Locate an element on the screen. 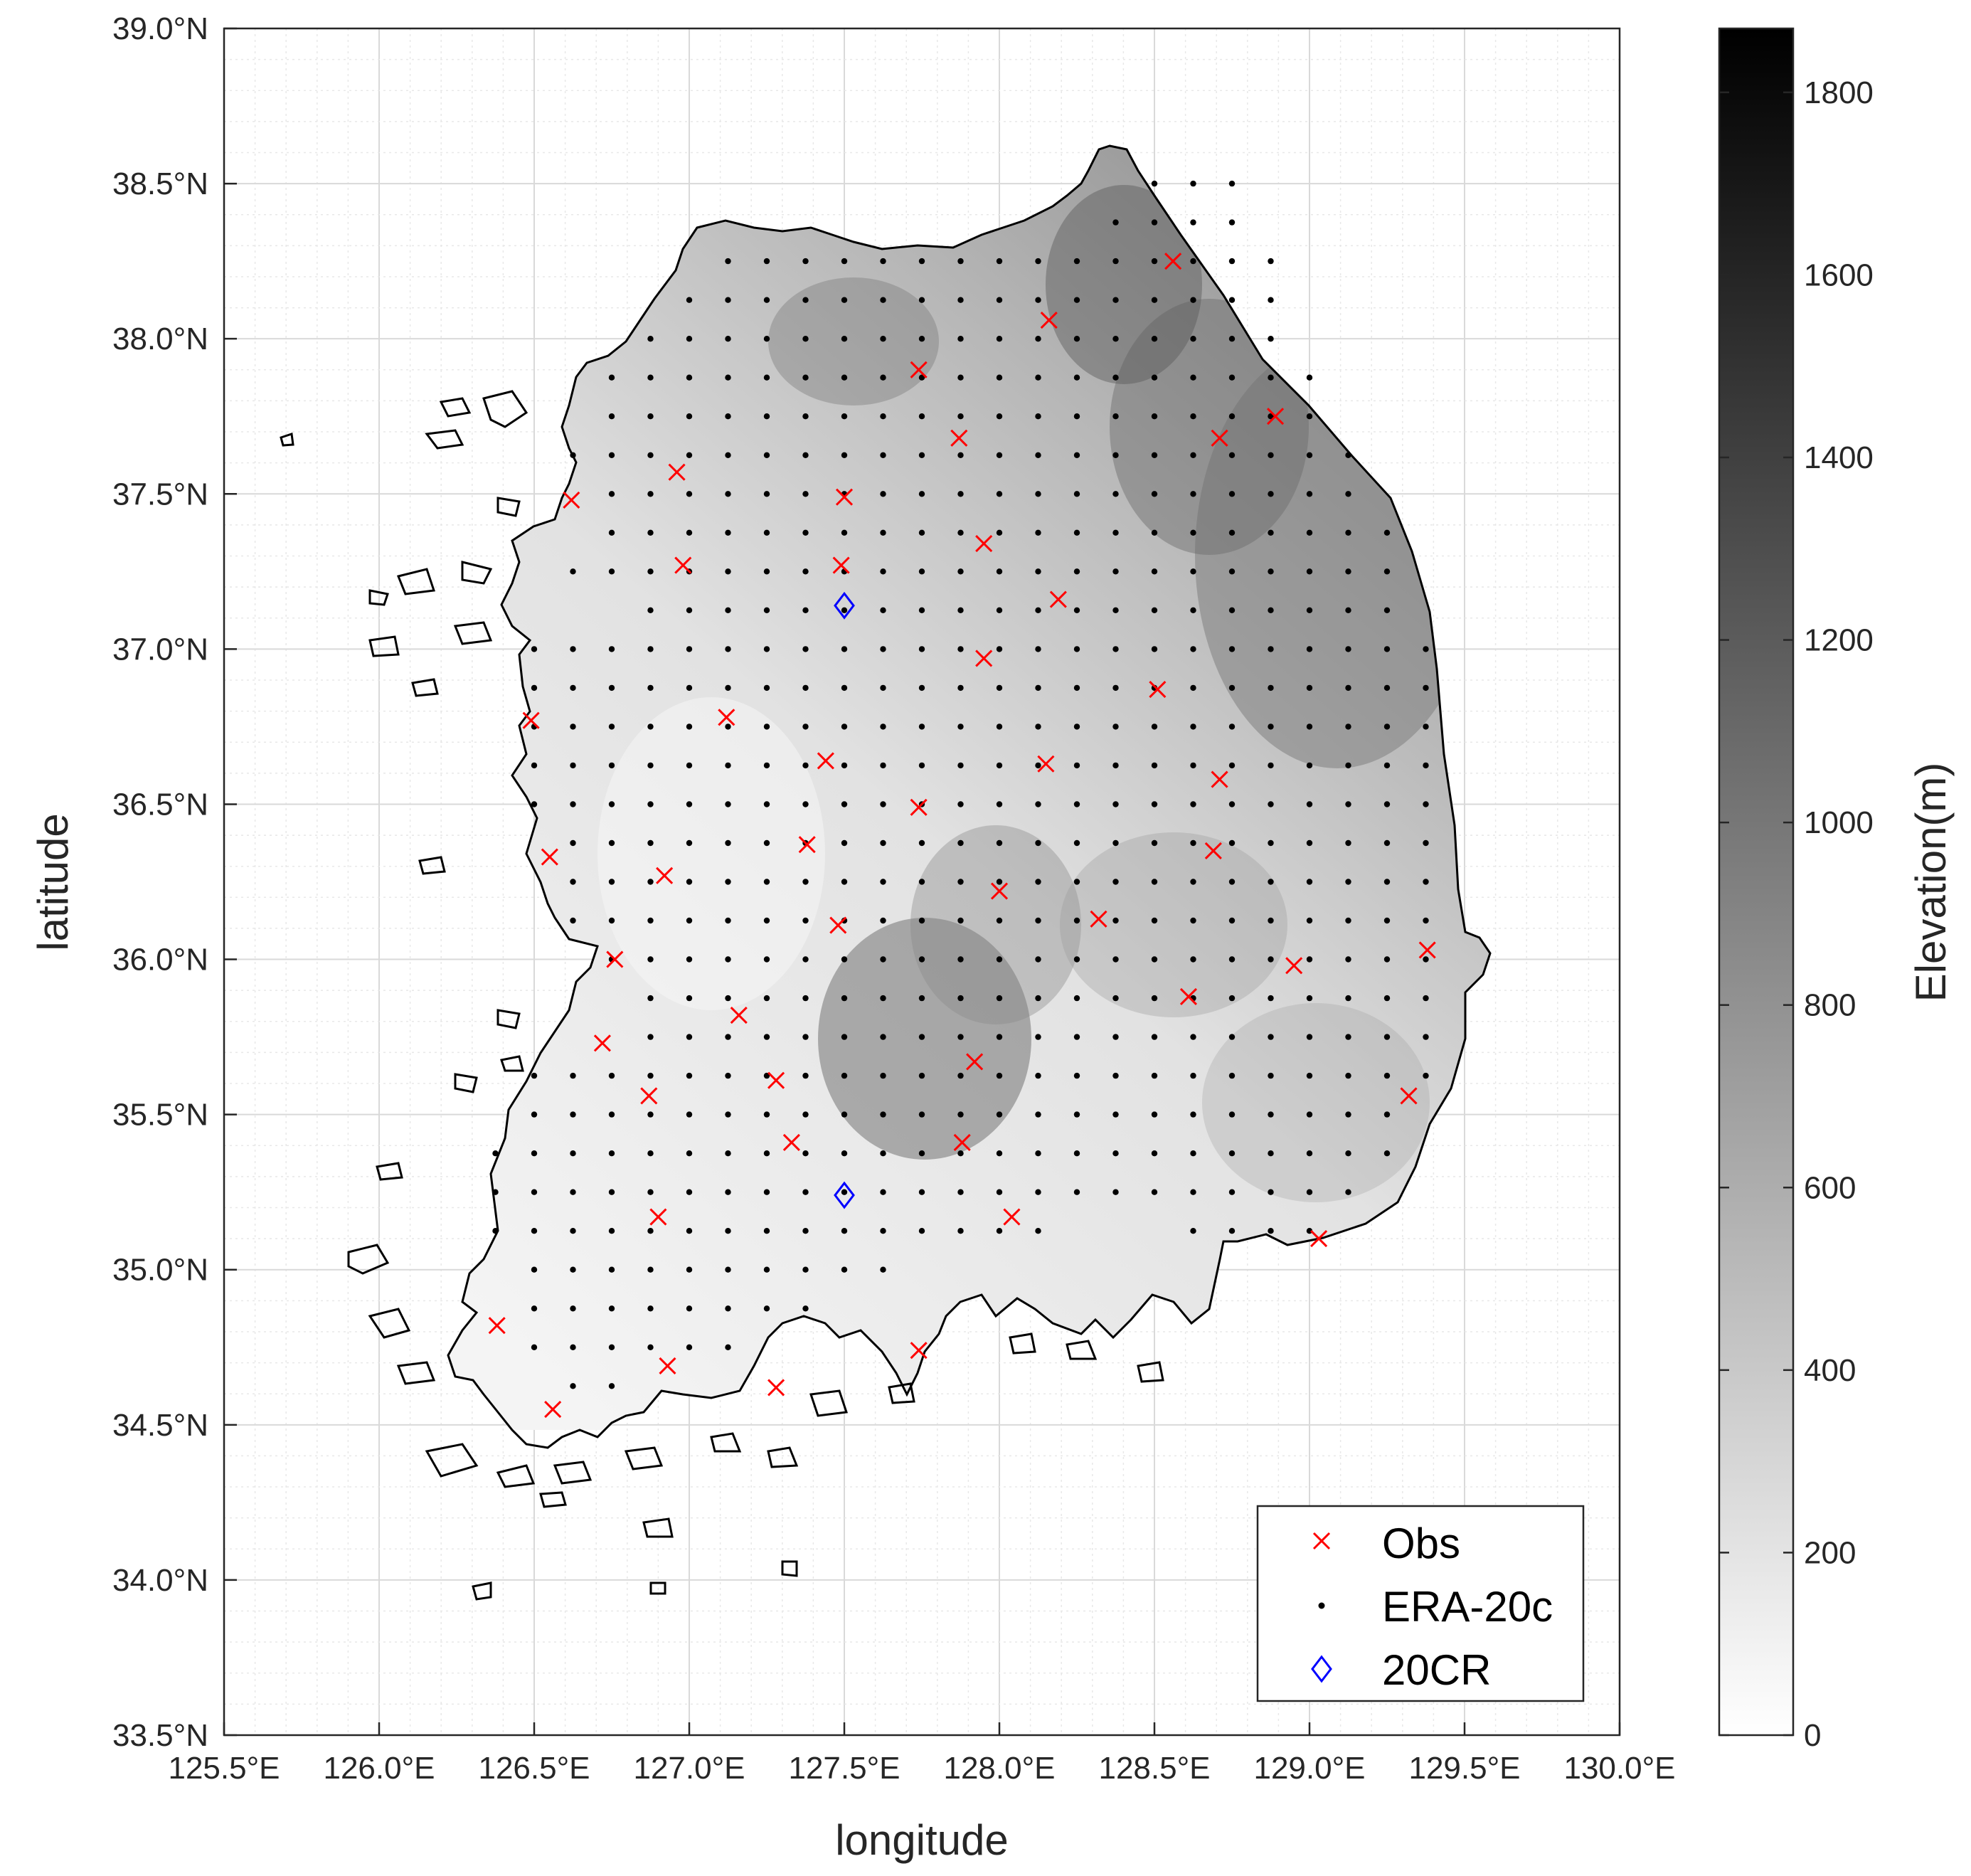  y-tick-label: 34.5°N is located at coordinates (160, 1425).